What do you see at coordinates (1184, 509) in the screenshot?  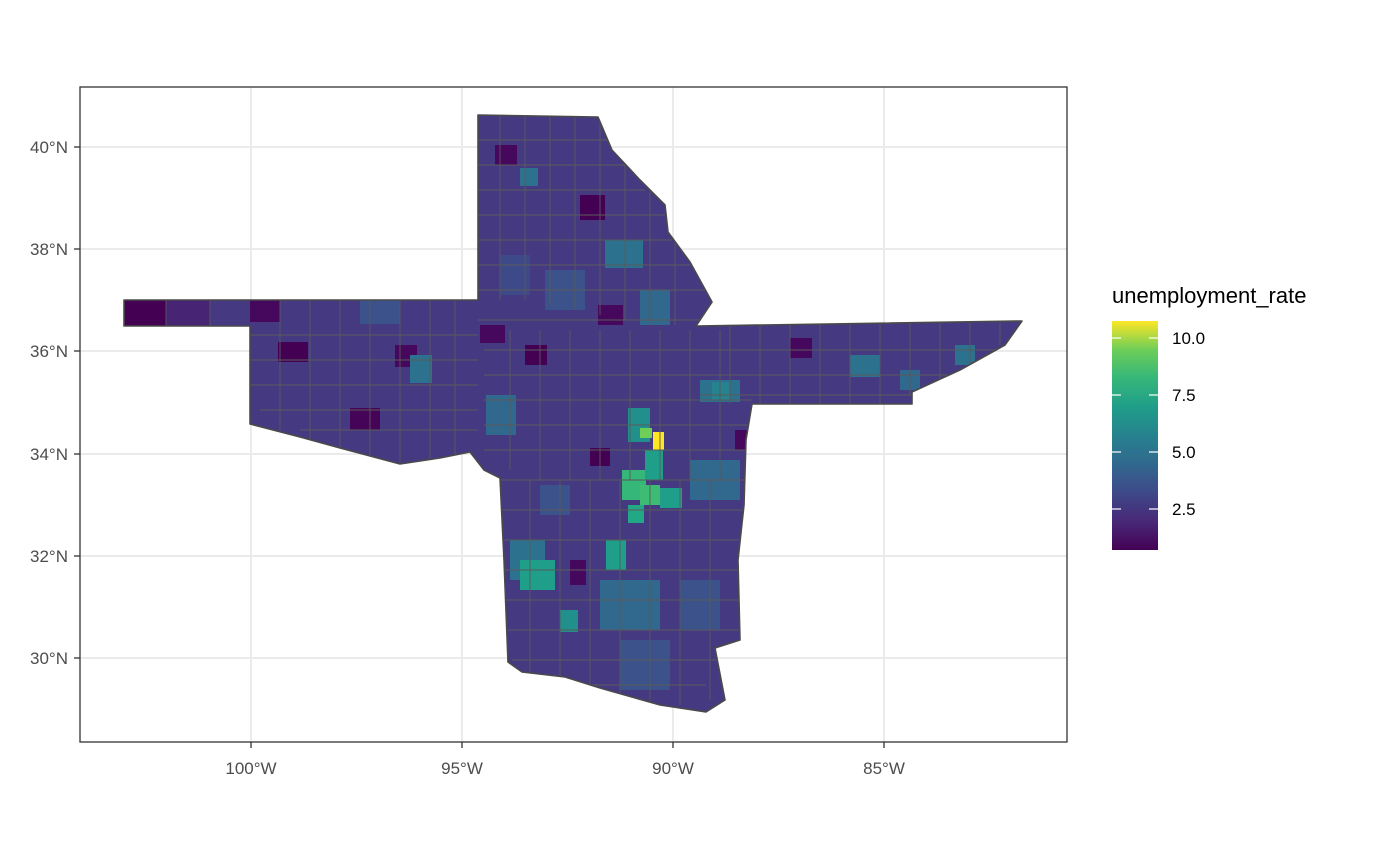 I see `legend-label: 2.5` at bounding box center [1184, 509].